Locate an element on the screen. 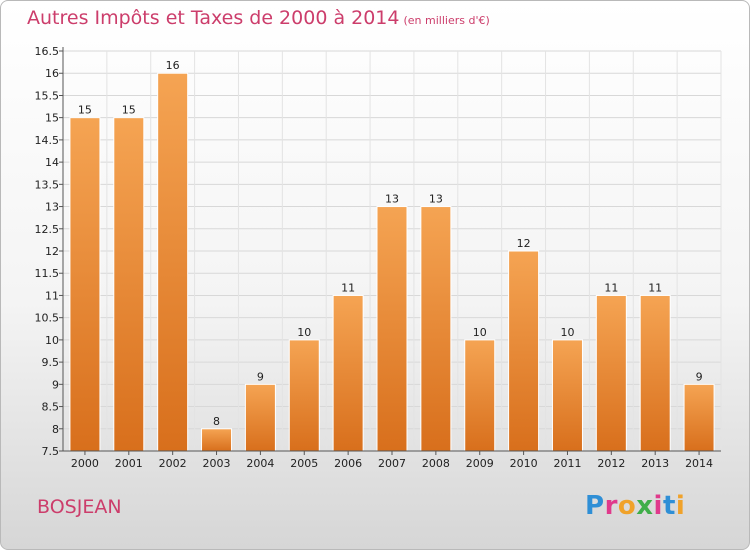 The width and height of the screenshot is (750, 550). y-tick-label: 14.5 is located at coordinates (47, 140).